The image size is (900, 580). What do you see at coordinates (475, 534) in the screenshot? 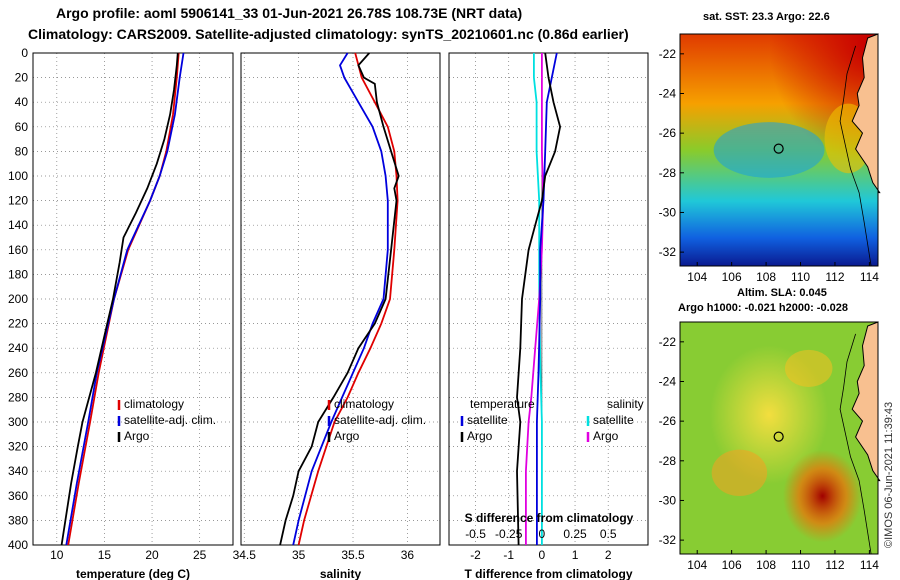
I see `x2-tick-label: -0.5` at bounding box center [475, 534].